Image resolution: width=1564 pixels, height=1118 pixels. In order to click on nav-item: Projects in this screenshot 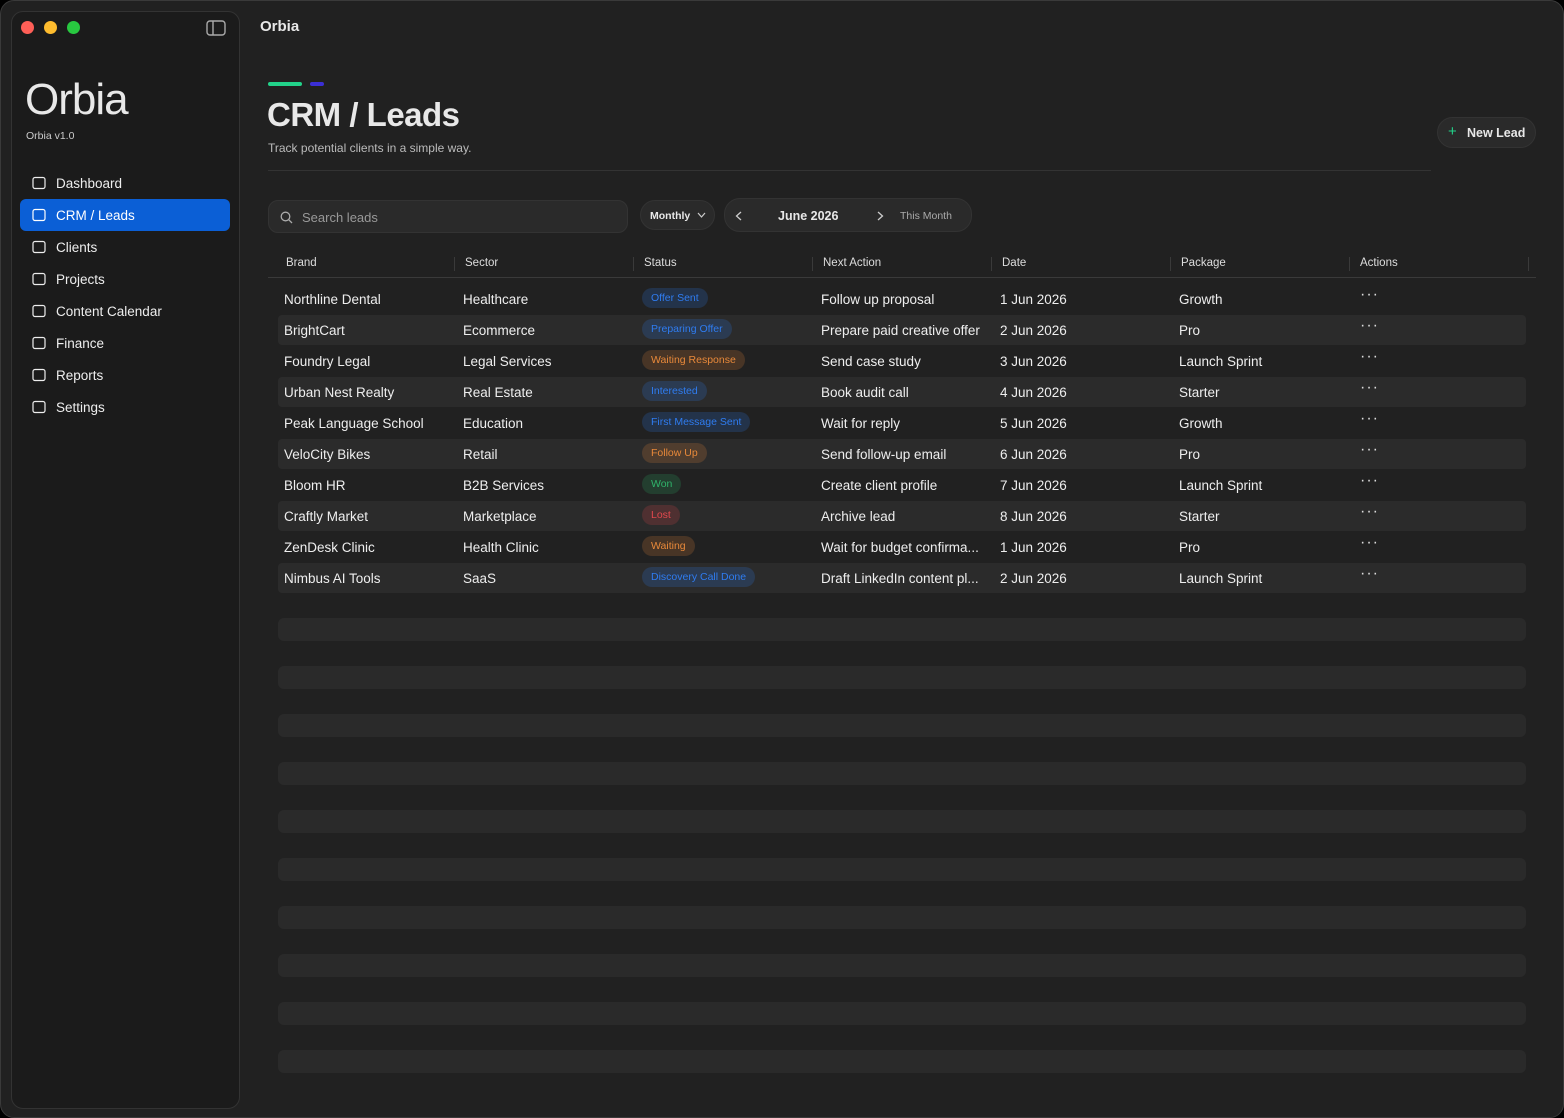, I will do `click(125, 279)`.